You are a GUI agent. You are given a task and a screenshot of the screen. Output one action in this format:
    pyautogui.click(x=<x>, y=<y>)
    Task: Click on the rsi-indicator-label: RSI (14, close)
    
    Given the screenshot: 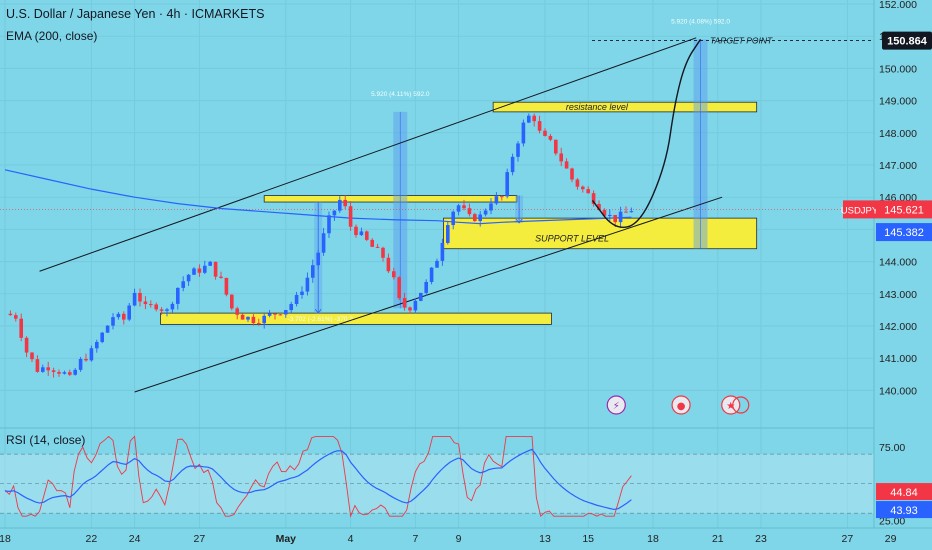 What is the action you would take?
    pyautogui.click(x=46, y=440)
    